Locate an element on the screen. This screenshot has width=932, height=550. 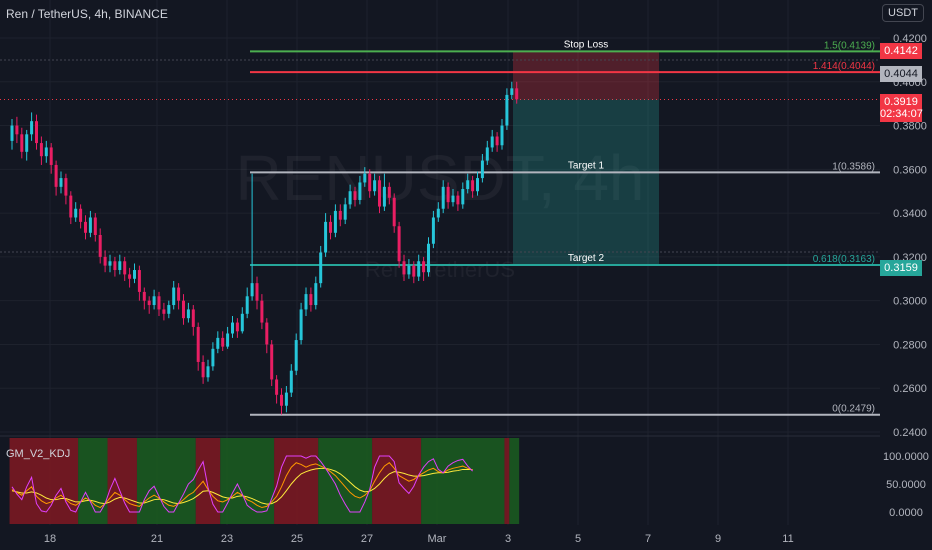
stop-price-tag: 0.4142 is located at coordinates (901, 51).